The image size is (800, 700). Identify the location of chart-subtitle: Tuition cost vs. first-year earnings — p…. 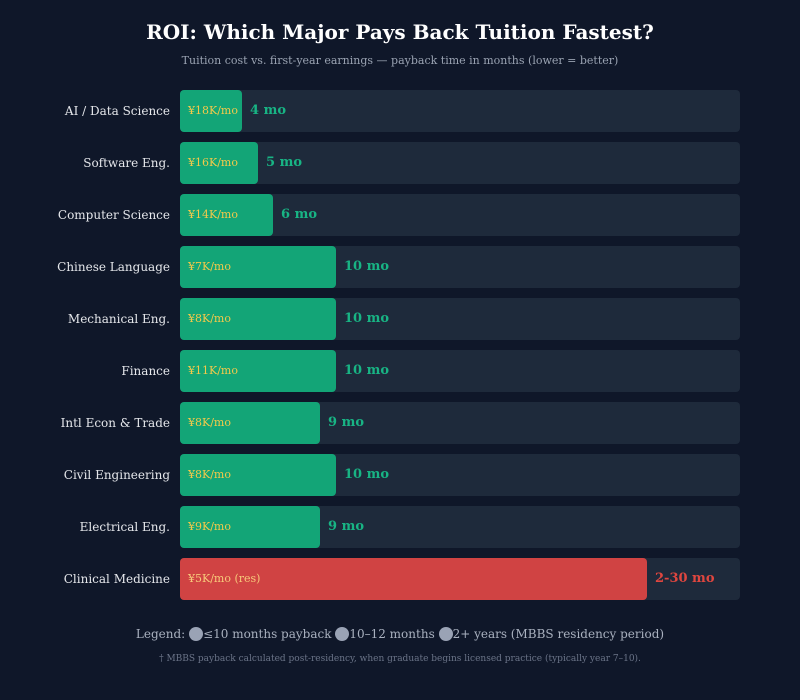
(400, 60).